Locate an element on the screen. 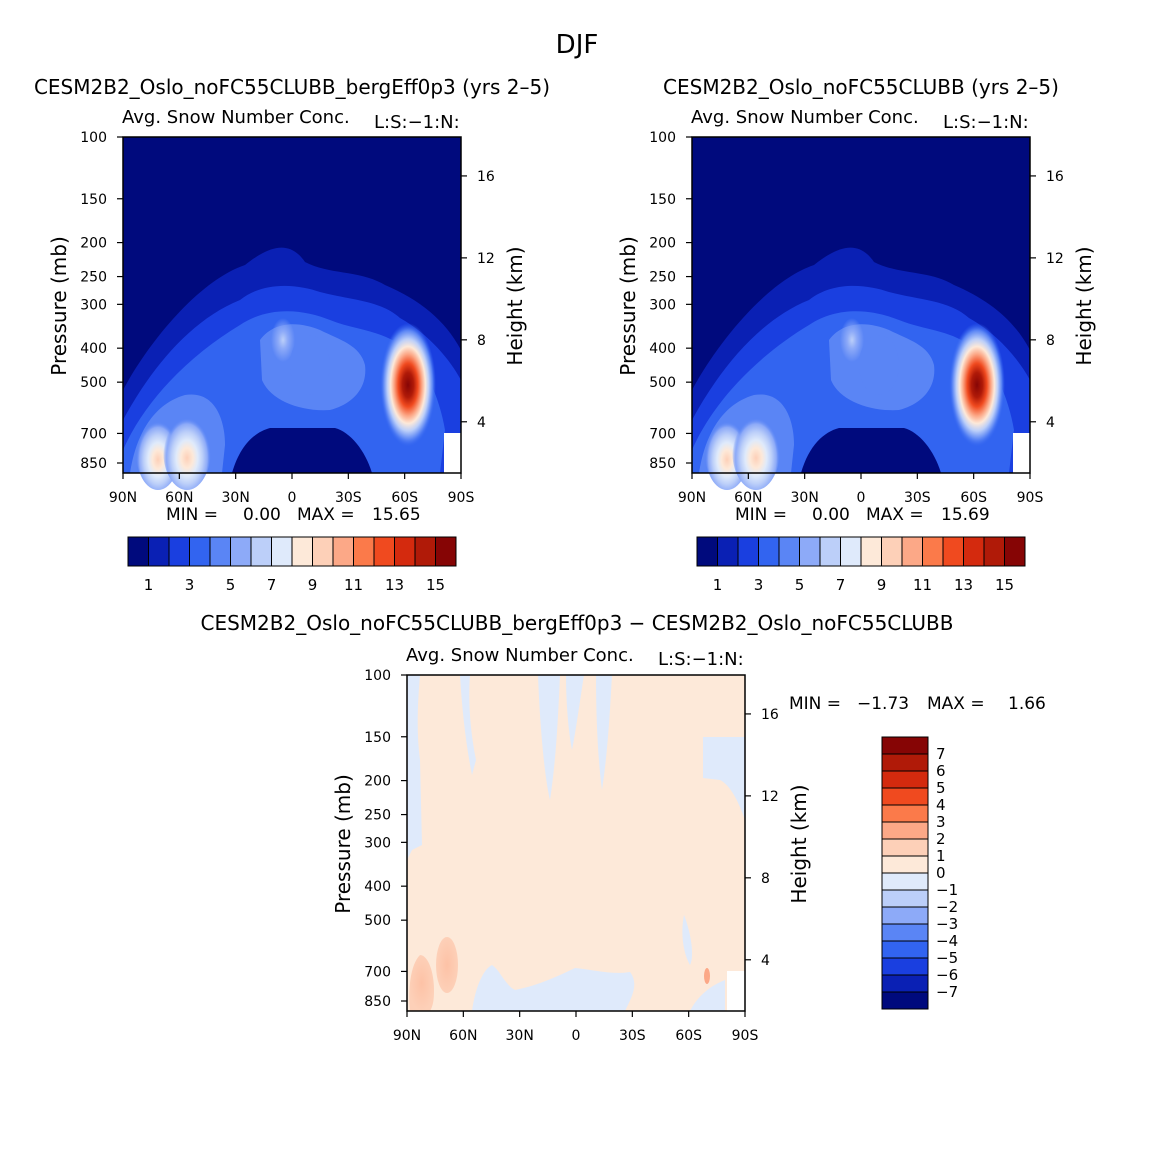  panel-3-lattick-label: 30N is located at coordinates (520, 1036).